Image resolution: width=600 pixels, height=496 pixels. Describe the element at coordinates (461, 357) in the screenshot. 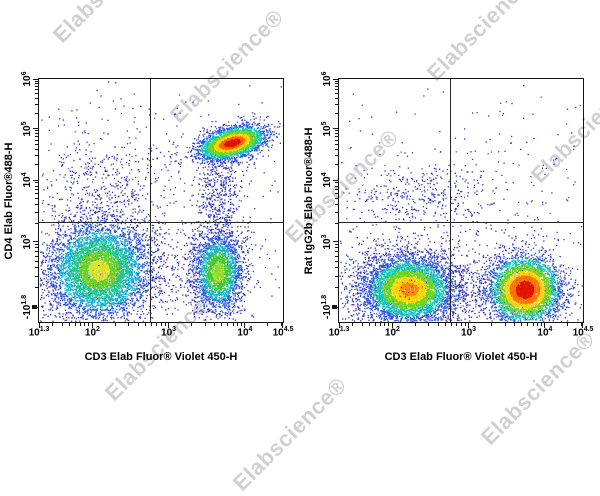

I see `x-axis-title: CD3 Elab Fluor® Violet 450-H` at that location.